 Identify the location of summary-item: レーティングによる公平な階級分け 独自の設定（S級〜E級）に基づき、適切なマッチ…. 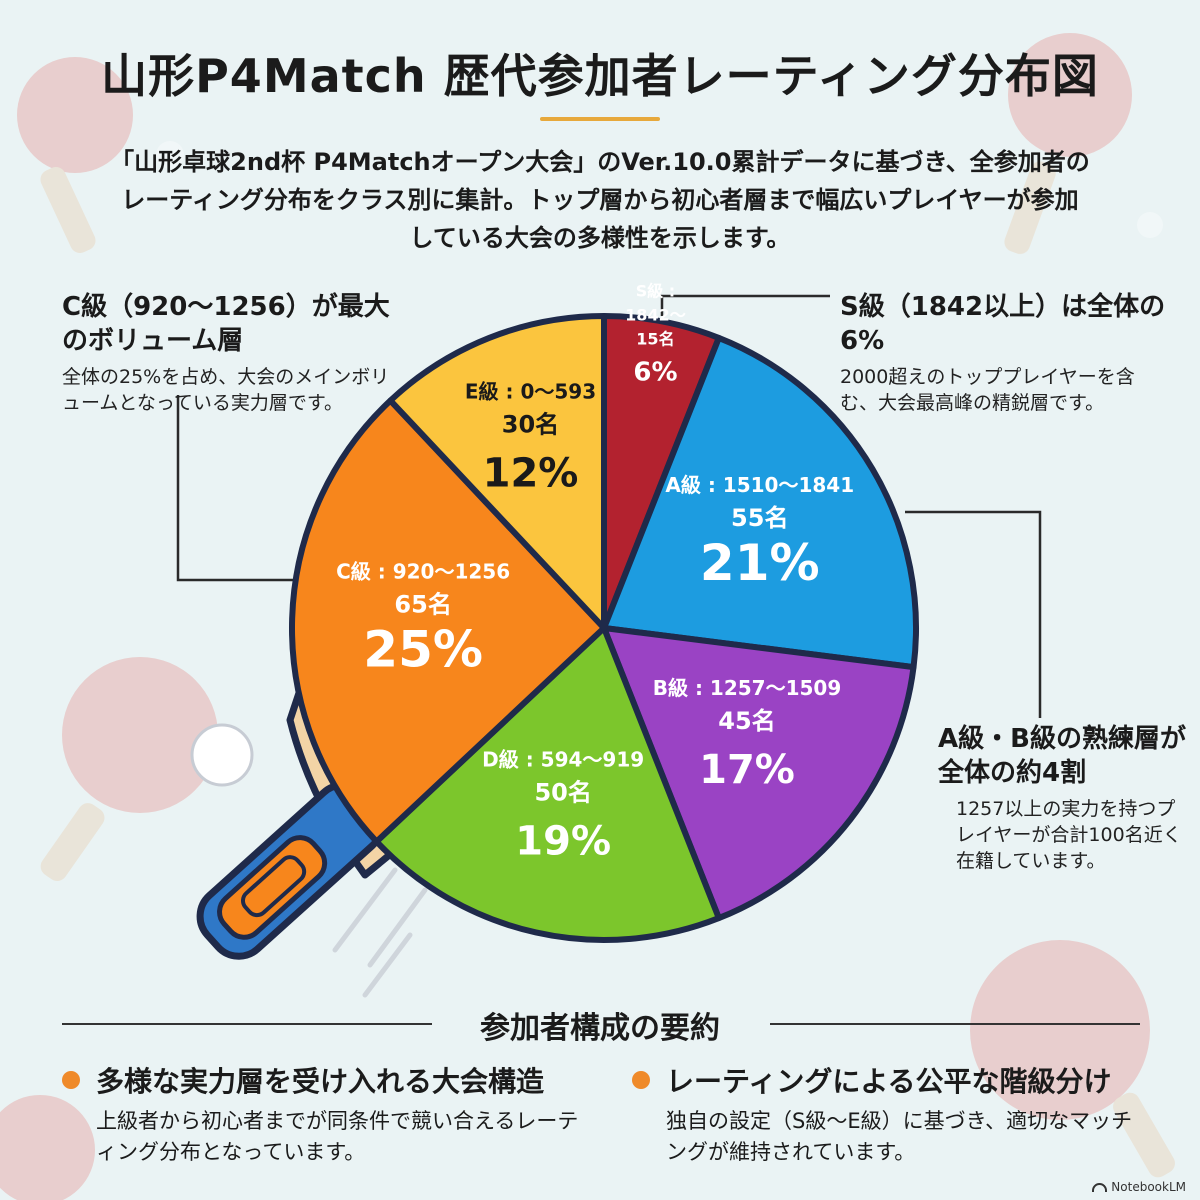
(892, 1114).